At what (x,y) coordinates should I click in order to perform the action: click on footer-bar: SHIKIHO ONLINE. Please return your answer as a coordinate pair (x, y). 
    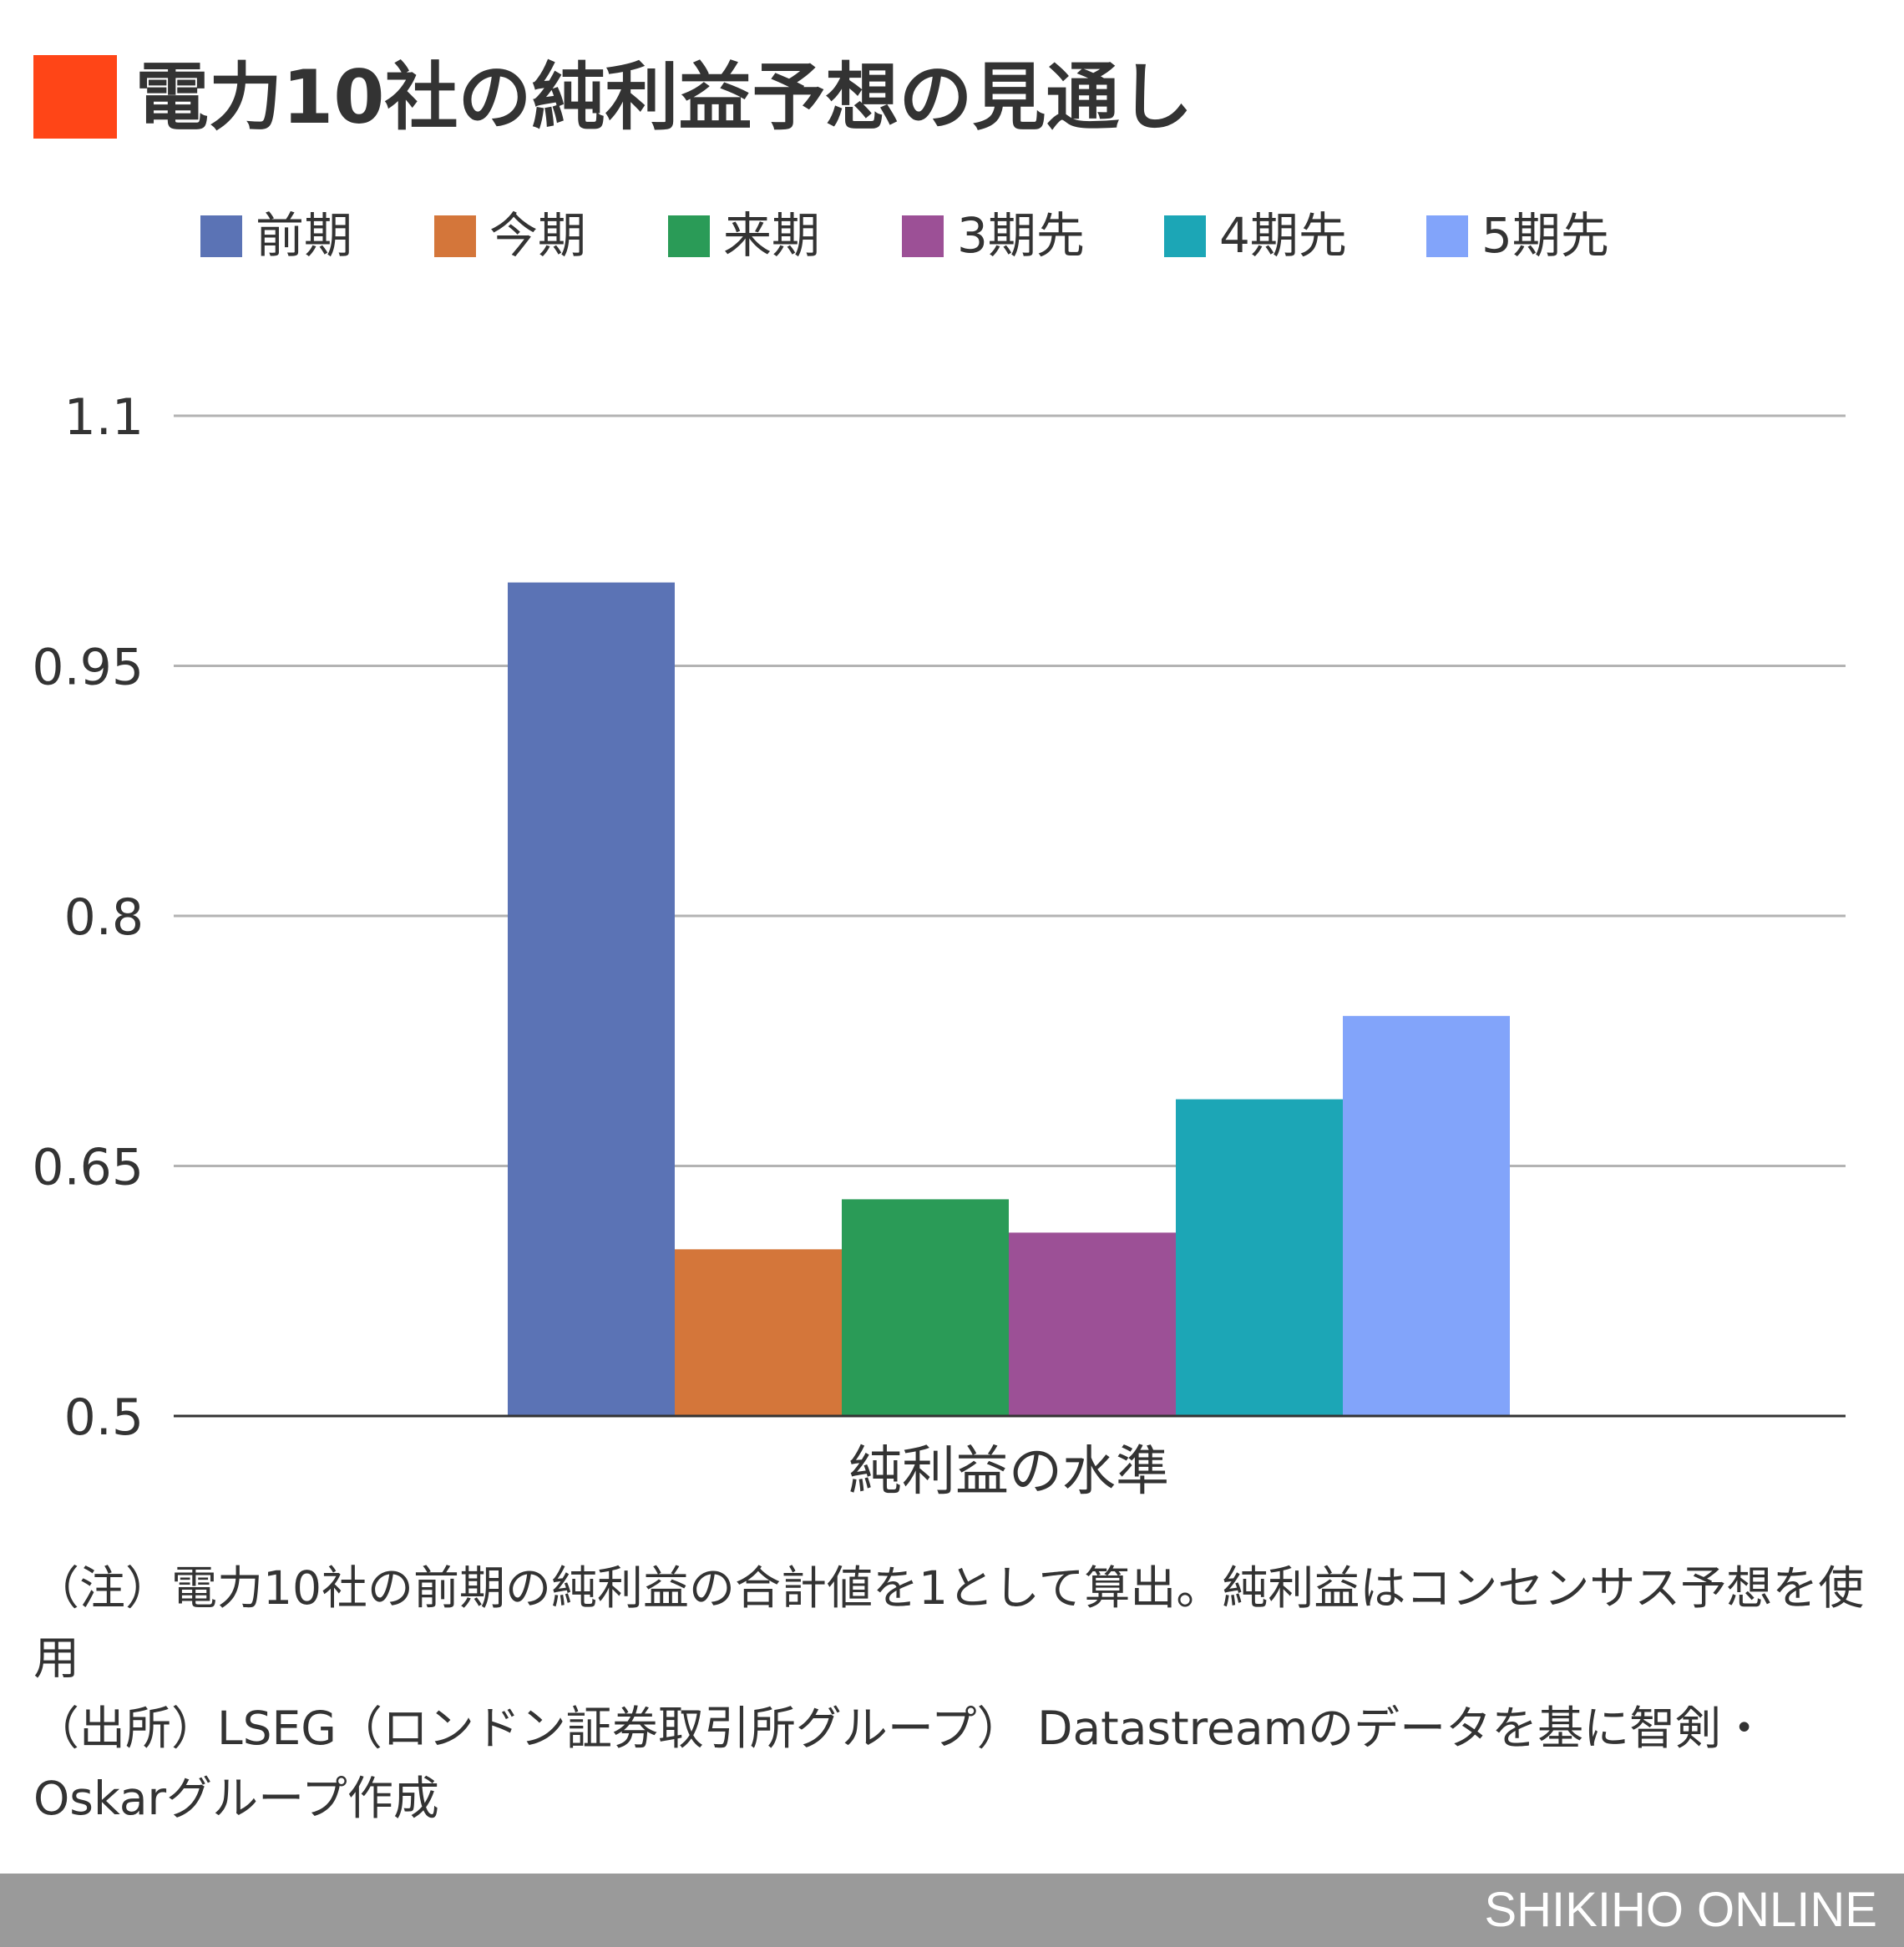
    Looking at the image, I should click on (952, 1910).